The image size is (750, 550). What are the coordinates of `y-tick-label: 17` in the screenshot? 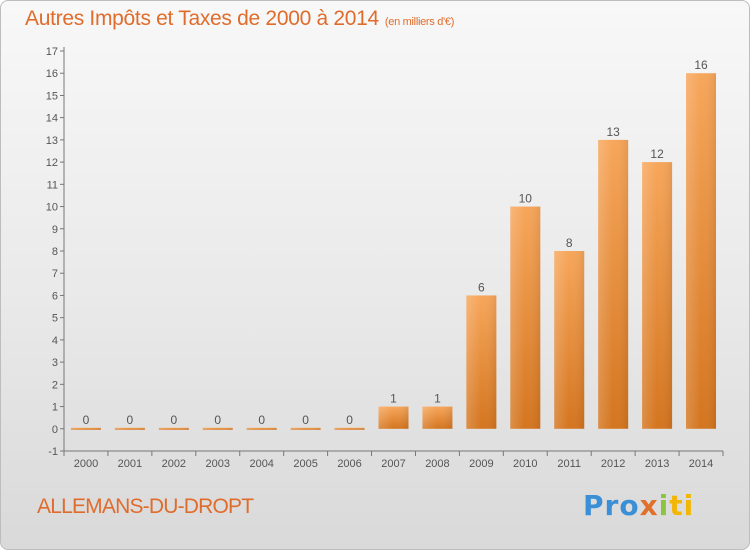 It's located at (52, 52).